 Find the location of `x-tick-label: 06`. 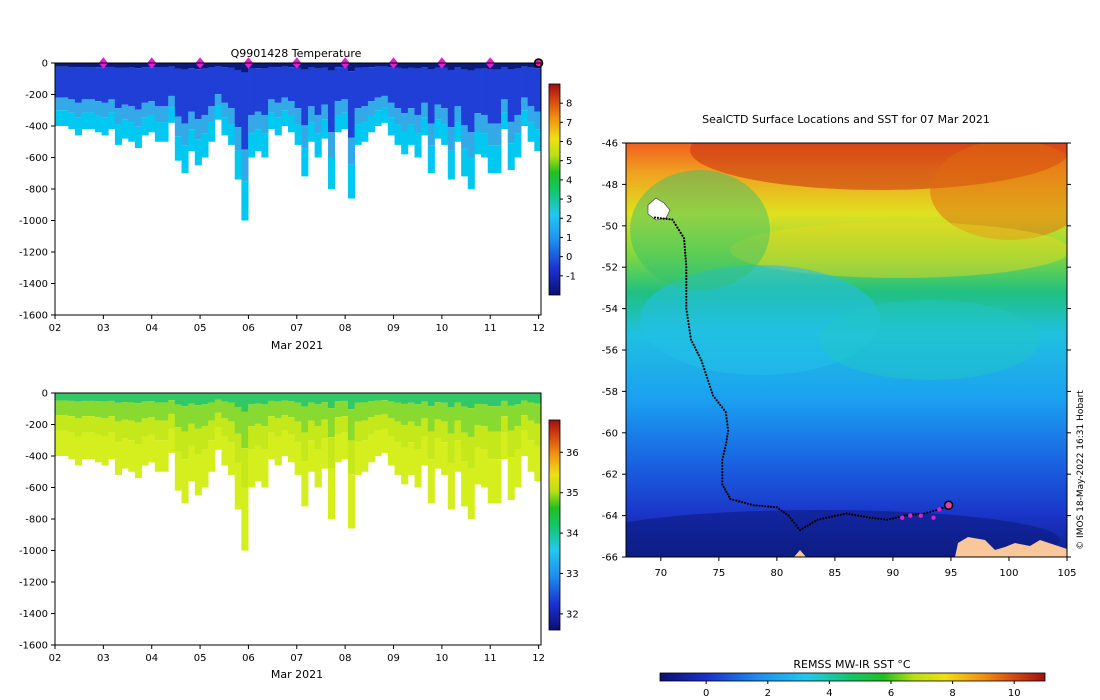

x-tick-label: 06 is located at coordinates (248, 658).